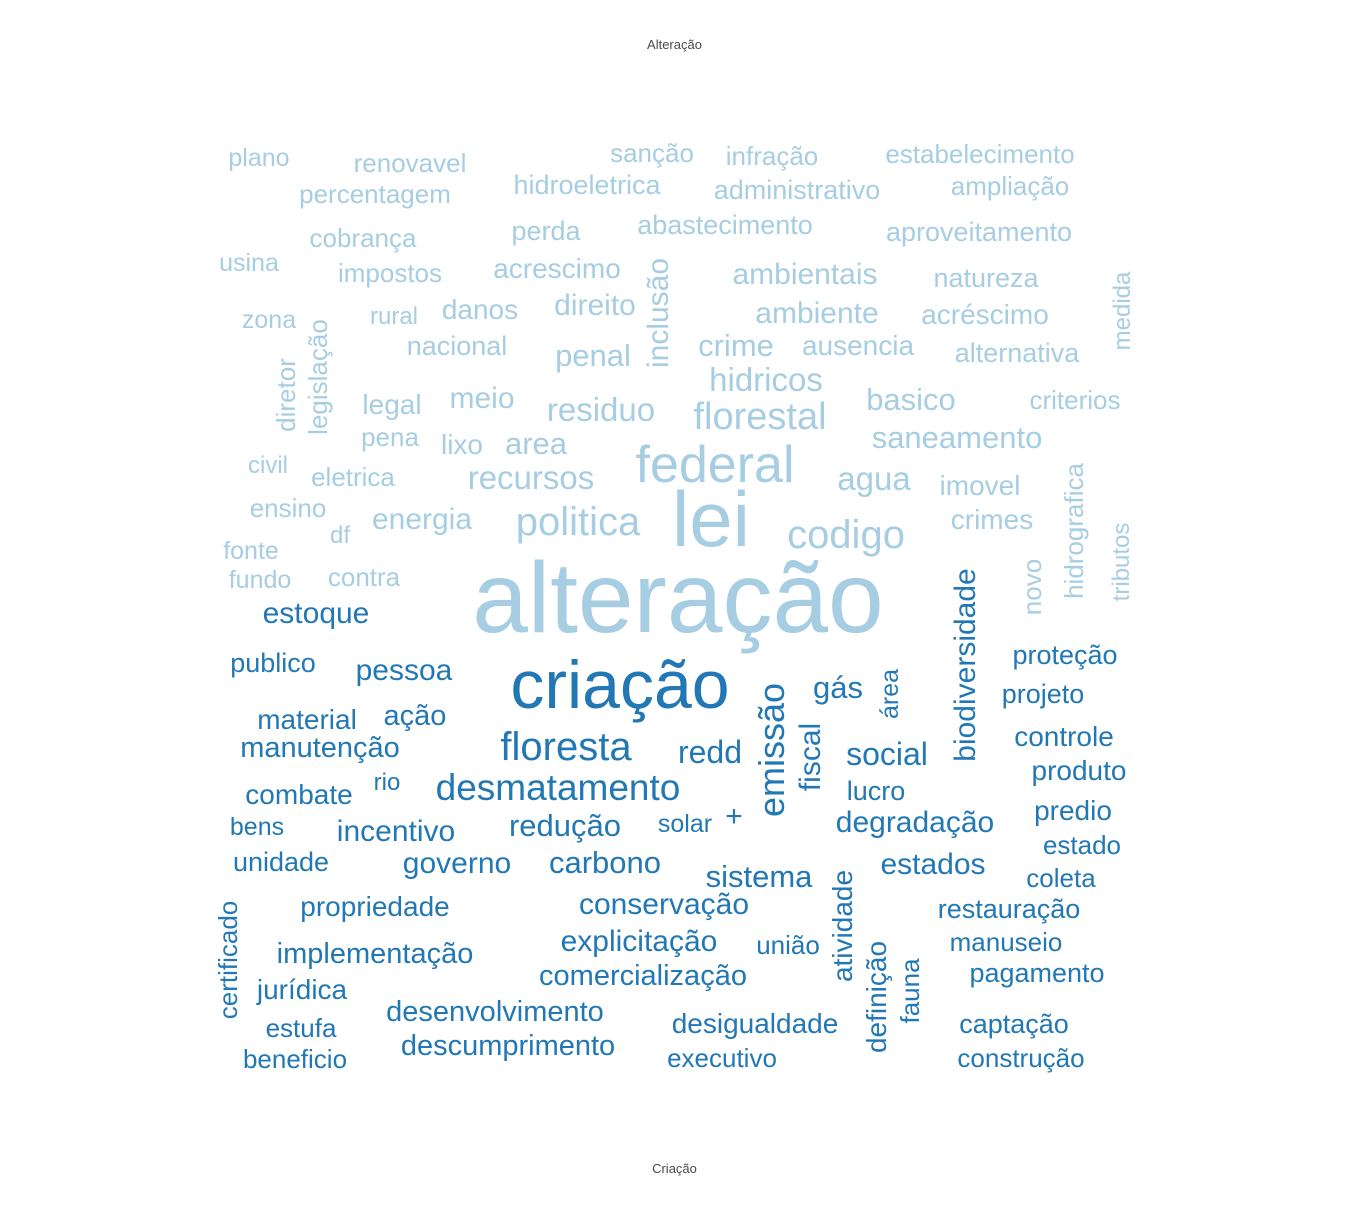  What do you see at coordinates (911, 399) in the screenshot?
I see `word-alteracao-14: basico` at bounding box center [911, 399].